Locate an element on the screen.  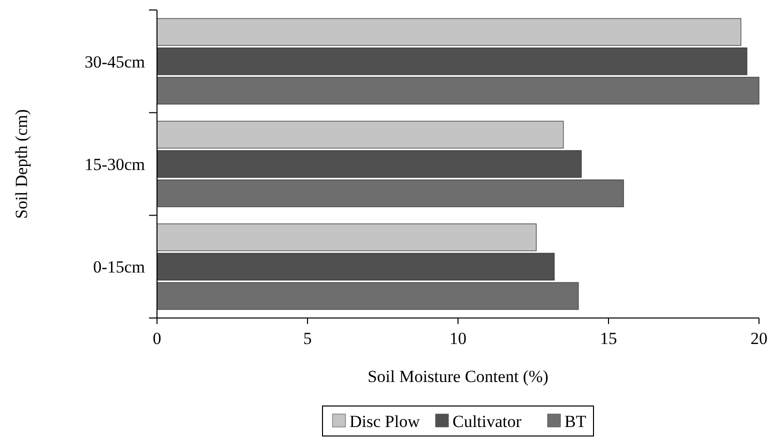
legend-label: BT is located at coordinates (575, 421).